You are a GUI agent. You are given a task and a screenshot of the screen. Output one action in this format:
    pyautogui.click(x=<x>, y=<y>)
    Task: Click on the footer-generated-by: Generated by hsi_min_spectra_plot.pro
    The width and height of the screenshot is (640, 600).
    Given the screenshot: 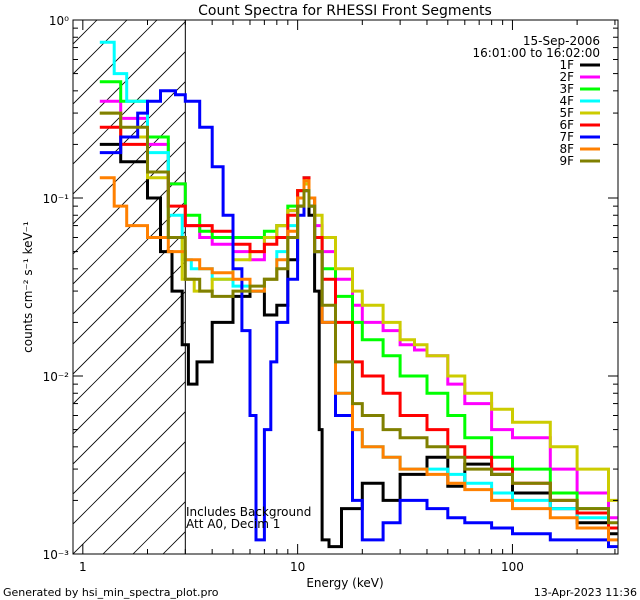 What is the action you would take?
    pyautogui.click(x=111, y=592)
    